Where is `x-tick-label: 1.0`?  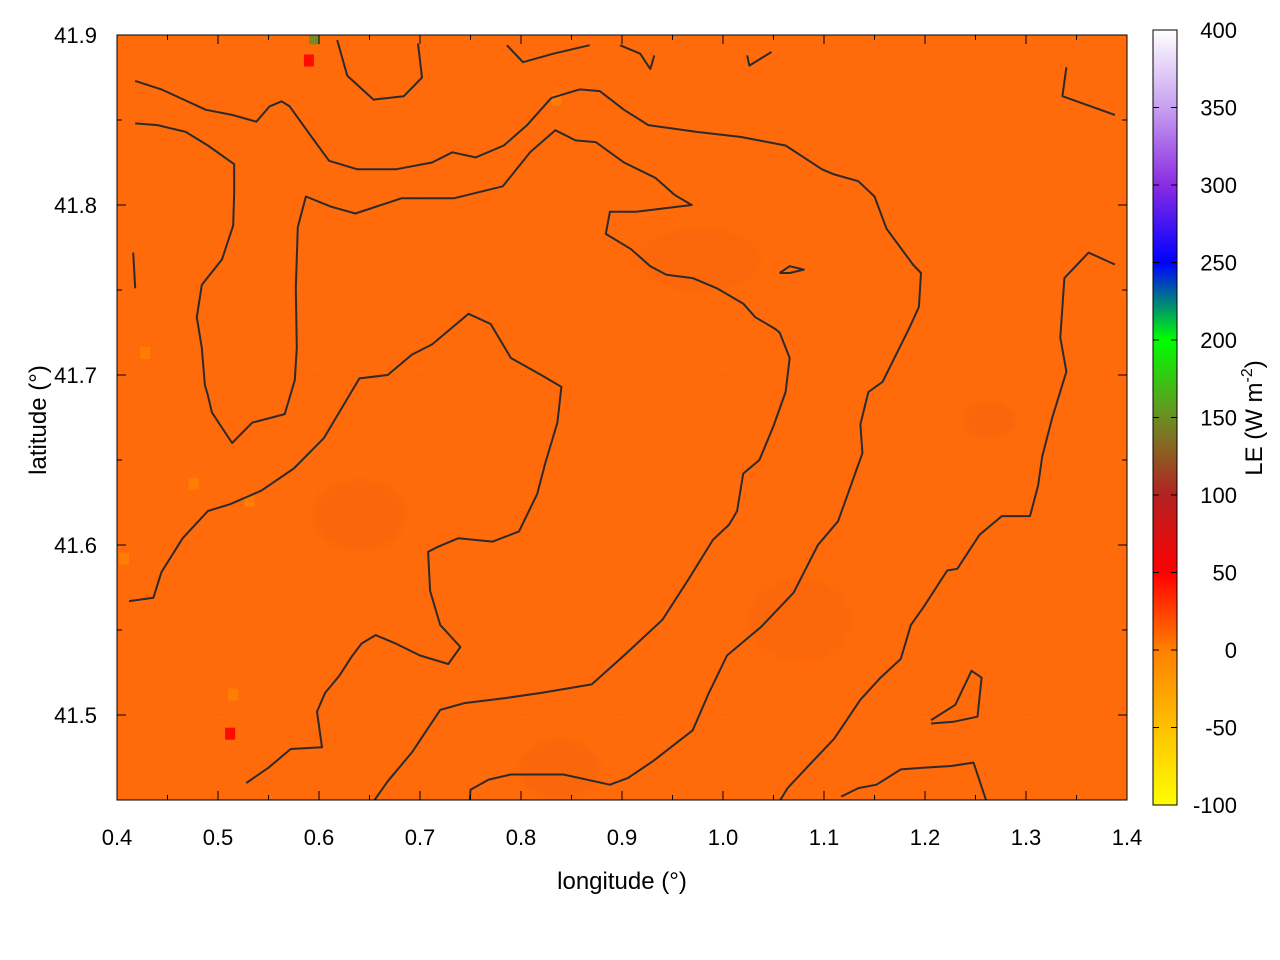
x-tick-label: 1.0 is located at coordinates (723, 837).